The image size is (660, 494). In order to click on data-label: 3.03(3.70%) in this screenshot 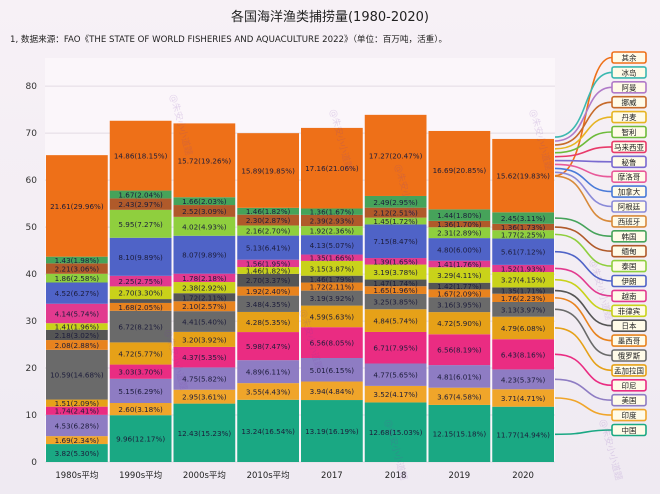, I will do `click(140, 372)`.